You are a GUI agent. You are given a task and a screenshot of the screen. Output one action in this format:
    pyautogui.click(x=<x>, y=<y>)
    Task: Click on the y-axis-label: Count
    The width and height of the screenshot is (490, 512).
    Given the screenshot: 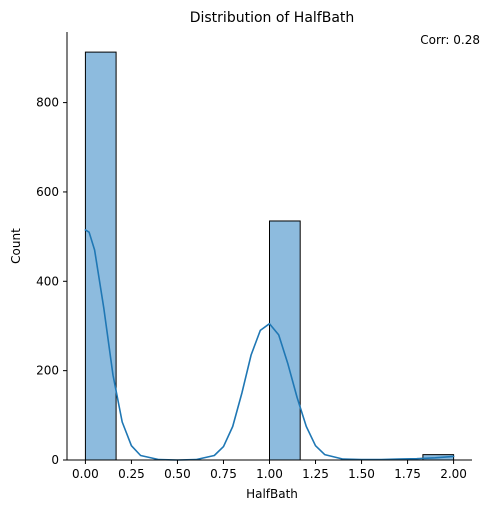 What is the action you would take?
    pyautogui.click(x=16, y=246)
    